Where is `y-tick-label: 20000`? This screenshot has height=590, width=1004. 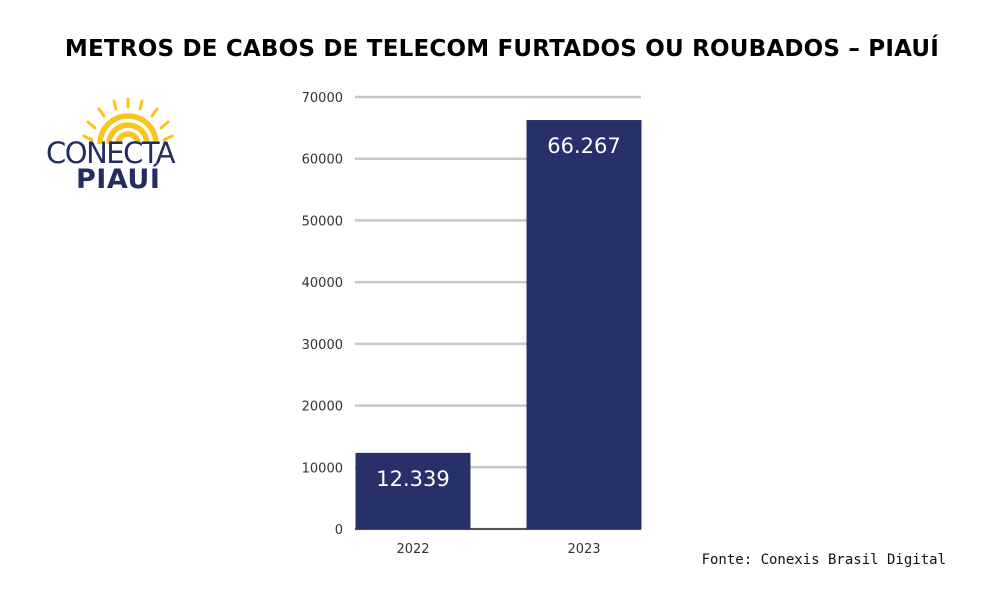 y-tick-label: 20000 is located at coordinates (322, 407).